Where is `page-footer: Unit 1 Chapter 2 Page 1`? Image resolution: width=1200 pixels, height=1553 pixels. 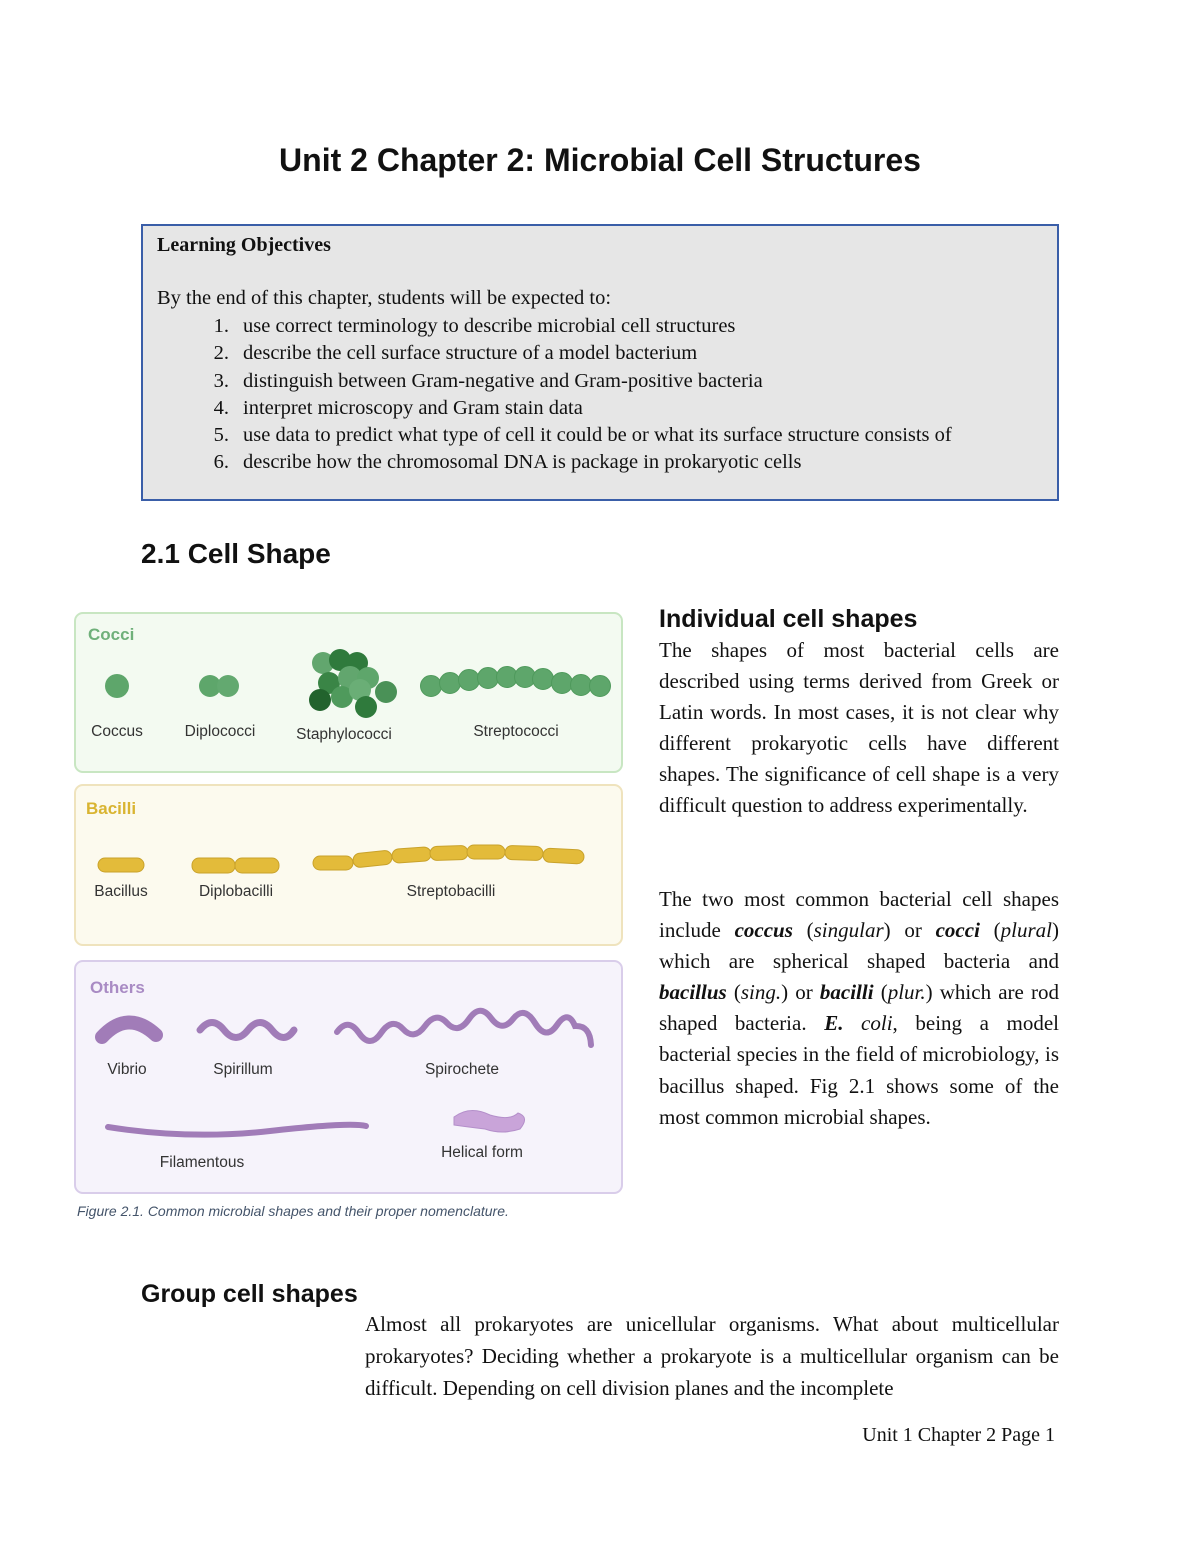
page-footer: Unit 1 Chapter 2 Page 1 is located at coordinates (958, 1435).